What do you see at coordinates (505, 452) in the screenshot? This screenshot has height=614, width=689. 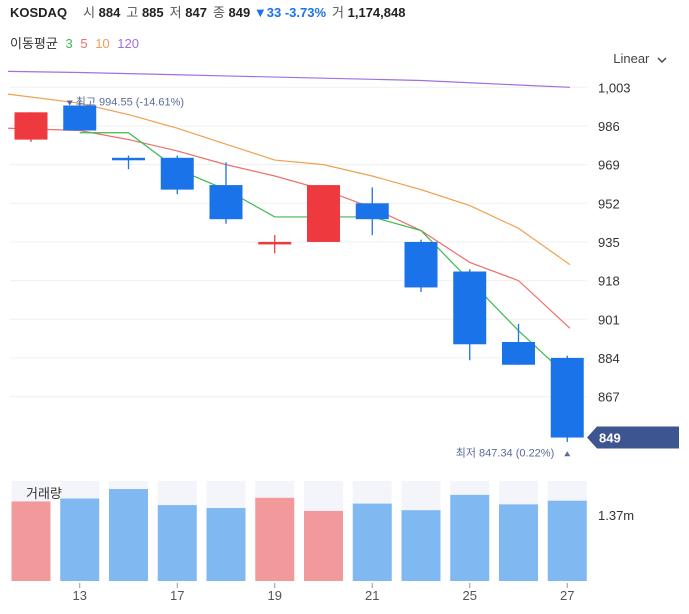 I see `low-marker-label: 최저 847.34 (0.22%)` at bounding box center [505, 452].